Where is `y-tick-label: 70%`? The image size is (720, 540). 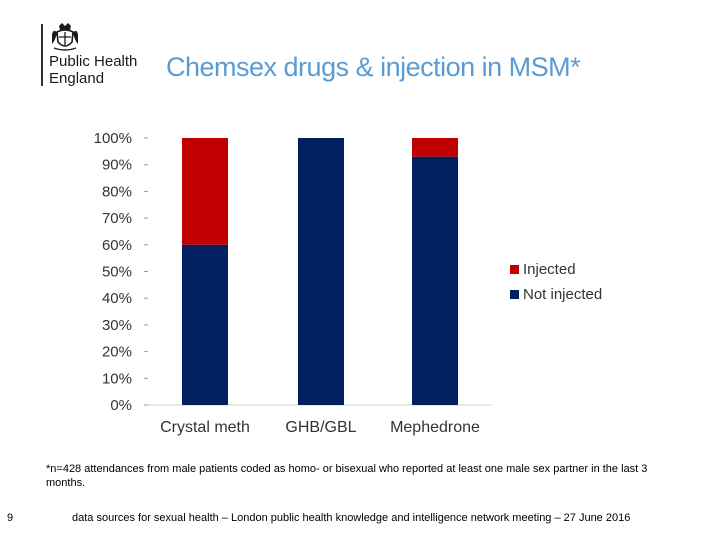 y-tick-label: 70% is located at coordinates (117, 218).